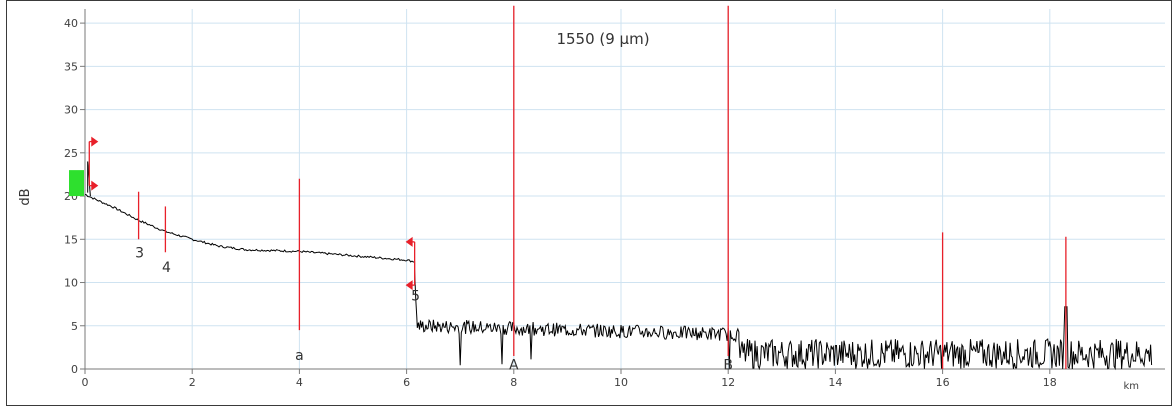  What do you see at coordinates (85, 382) in the screenshot?
I see `x-tick-label: 0` at bounding box center [85, 382].